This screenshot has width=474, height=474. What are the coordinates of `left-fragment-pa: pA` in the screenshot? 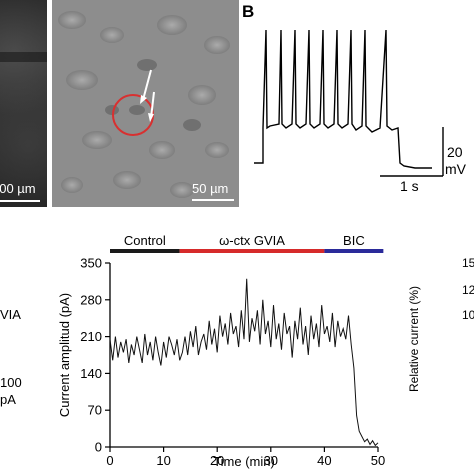 It's located at (8, 399).